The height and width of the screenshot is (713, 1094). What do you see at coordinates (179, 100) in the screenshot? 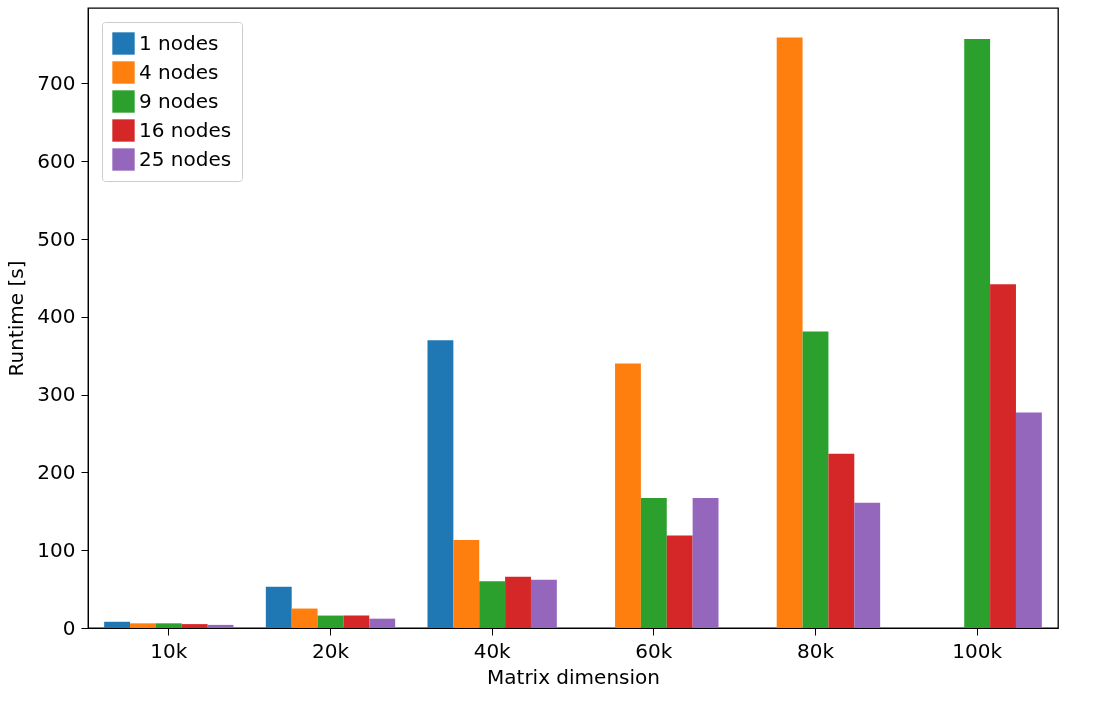
I see `legend-label: 9 nodes` at bounding box center [179, 100].